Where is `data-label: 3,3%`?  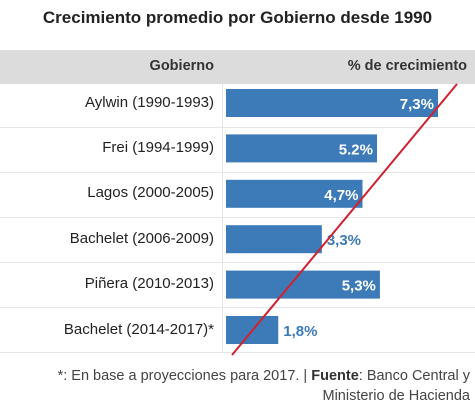
data-label: 3,3% is located at coordinates (344, 240).